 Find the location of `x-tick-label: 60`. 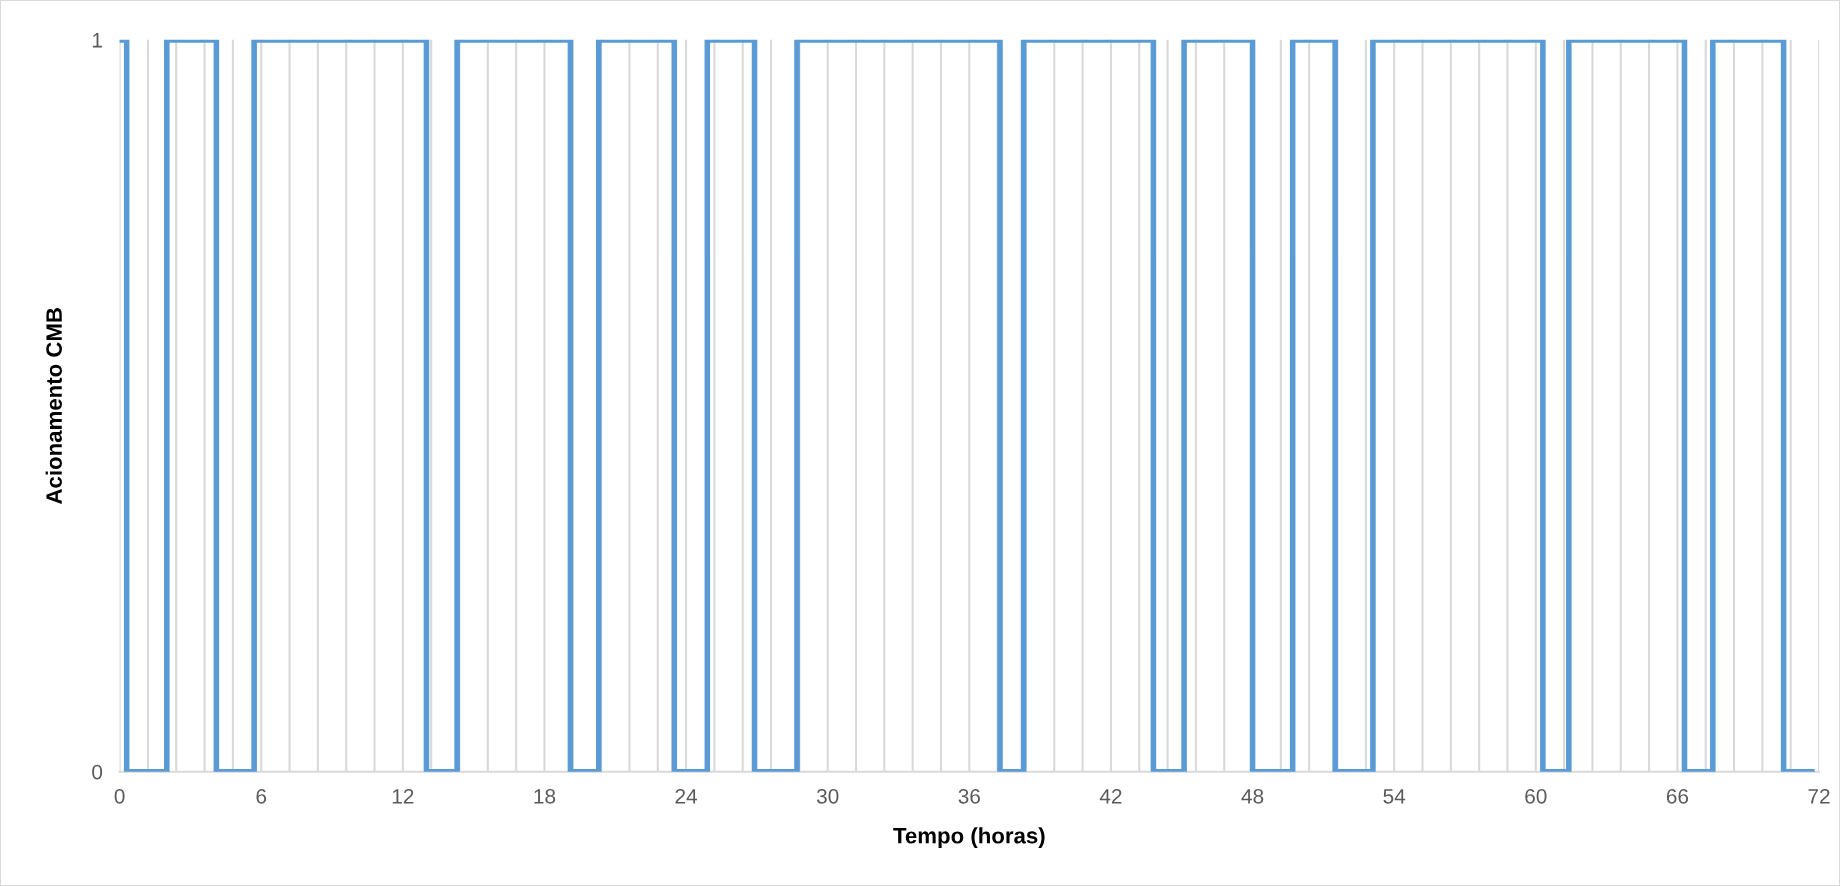

x-tick-label: 60 is located at coordinates (1536, 796).